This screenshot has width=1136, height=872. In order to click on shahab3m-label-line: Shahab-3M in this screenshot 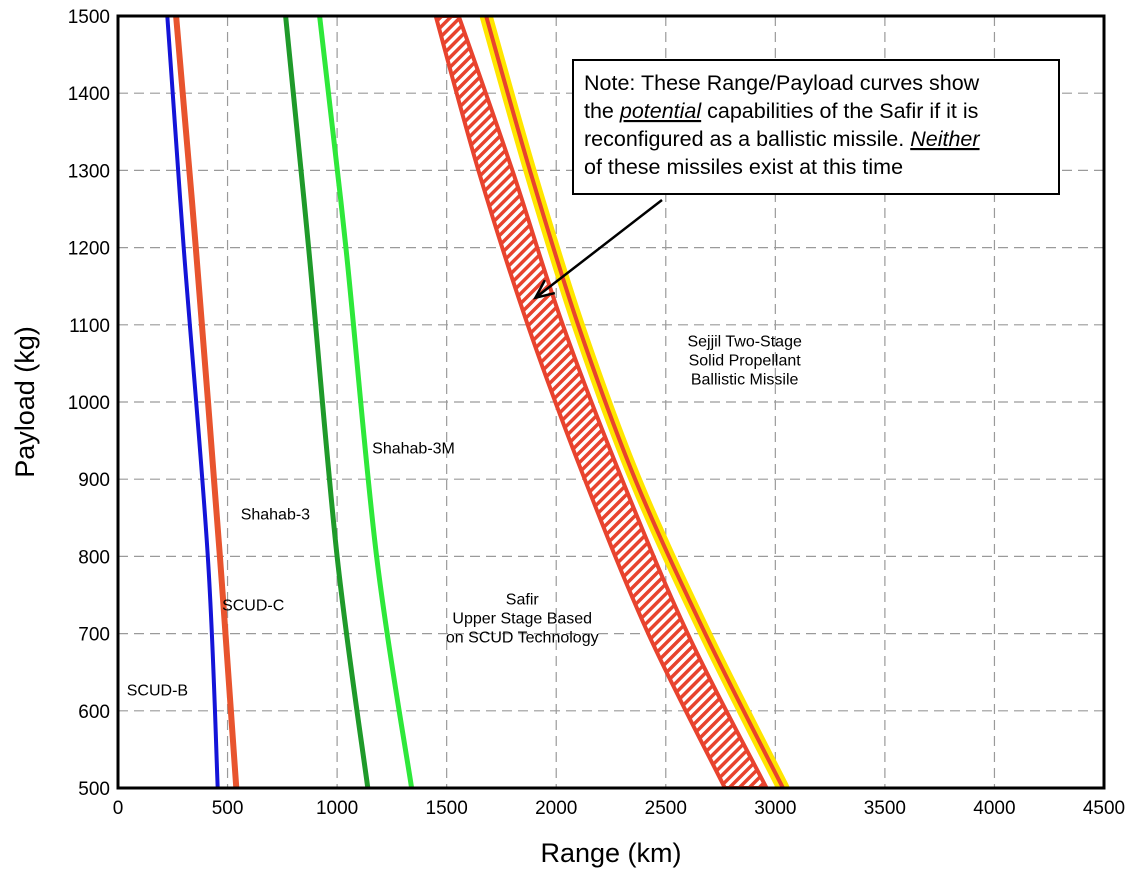, I will do `click(413, 449)`.